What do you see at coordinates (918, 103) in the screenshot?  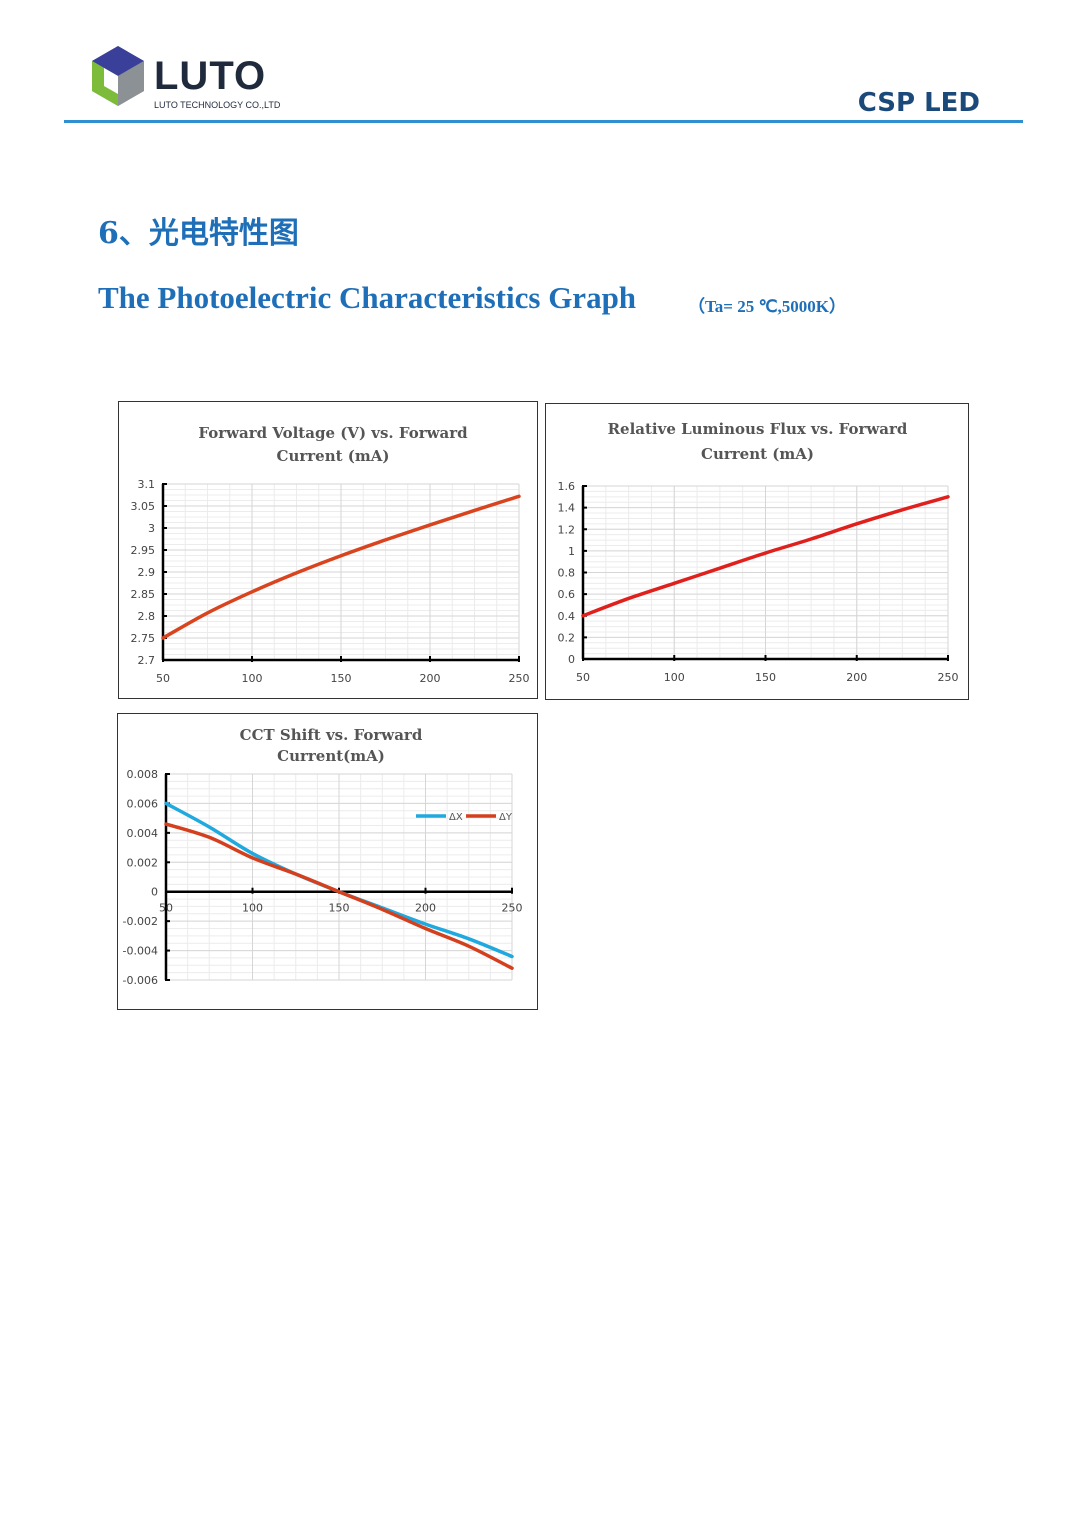 I see `product-name: CSP LED` at bounding box center [918, 103].